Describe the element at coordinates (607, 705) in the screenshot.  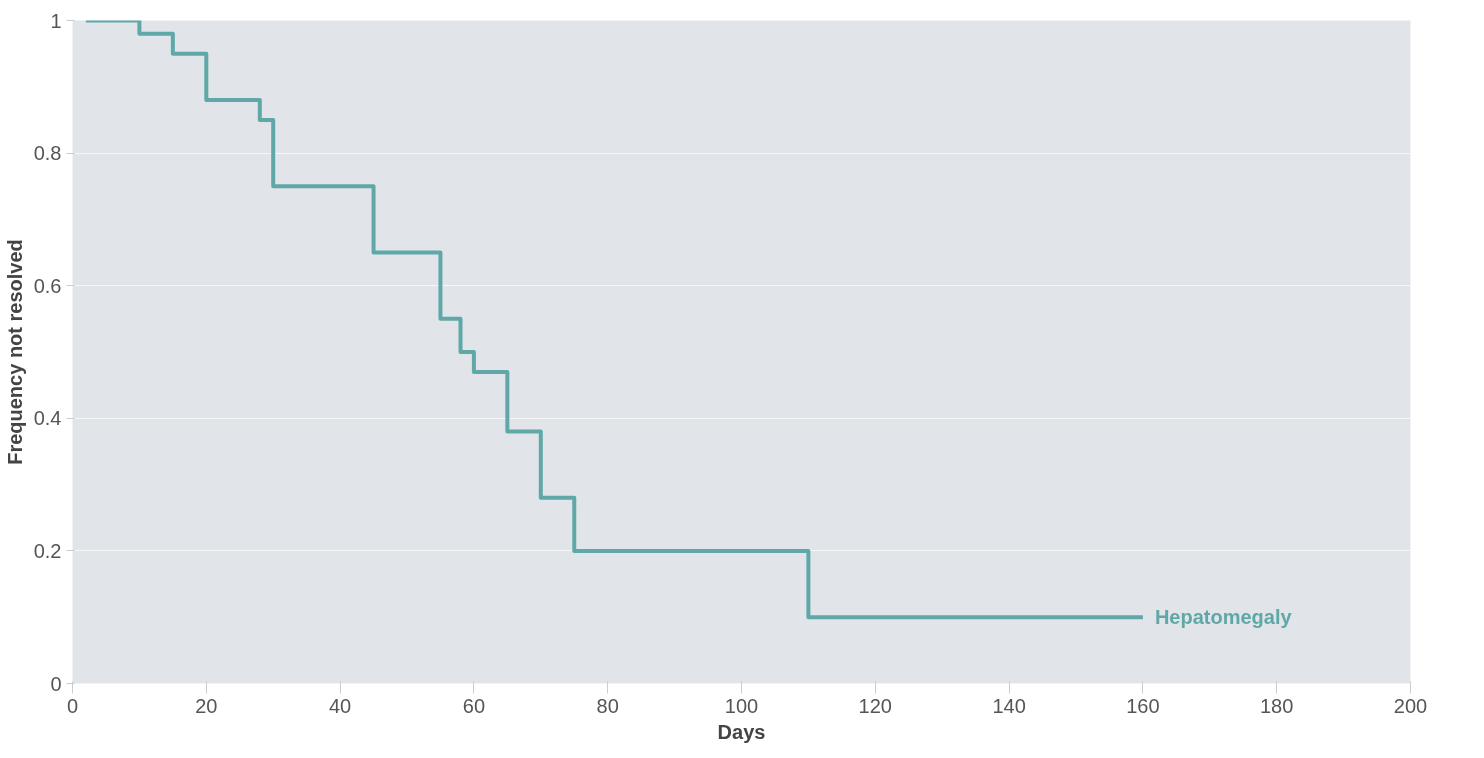
I see `x-tick-label: 80` at that location.